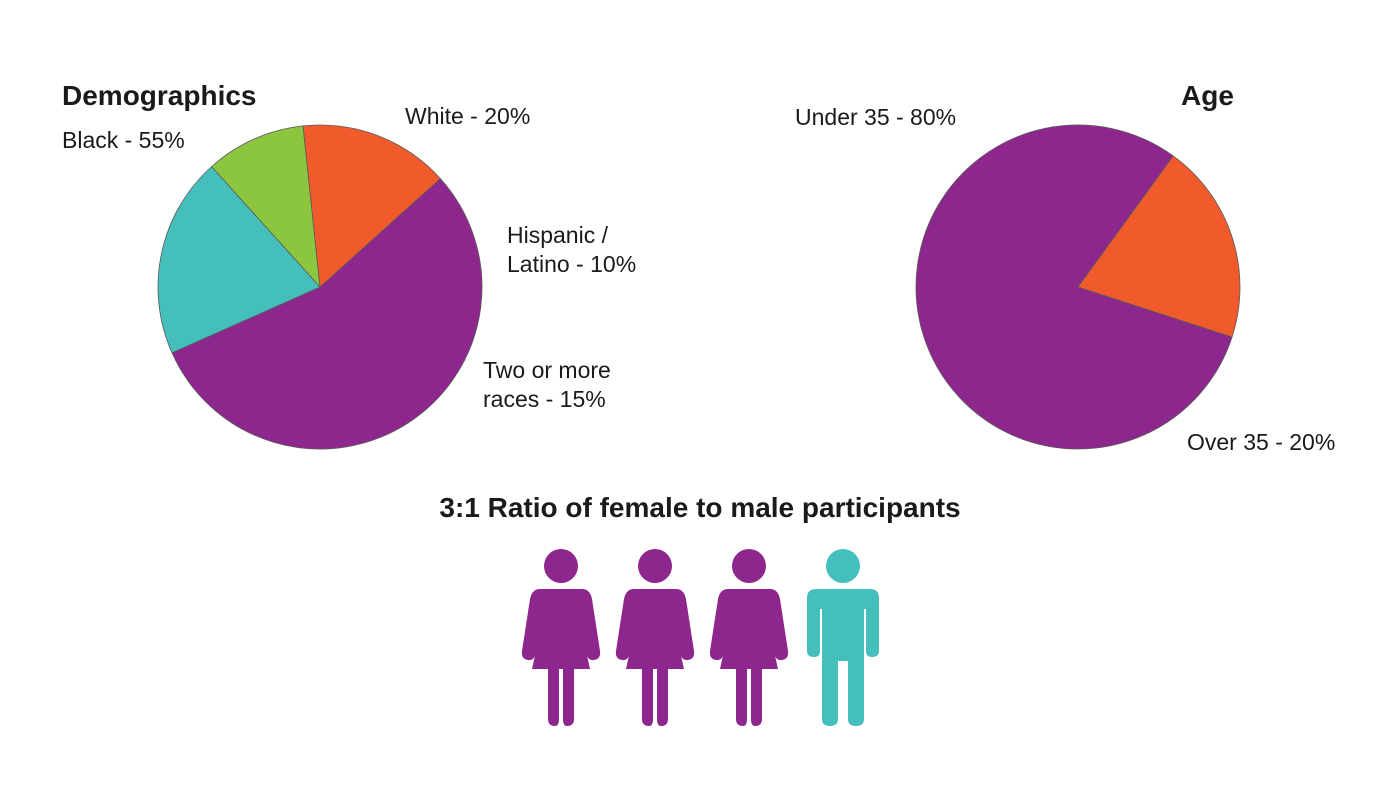 This screenshot has height=787, width=1400. Describe the element at coordinates (703, 638) in the screenshot. I see `participant-icons` at that location.